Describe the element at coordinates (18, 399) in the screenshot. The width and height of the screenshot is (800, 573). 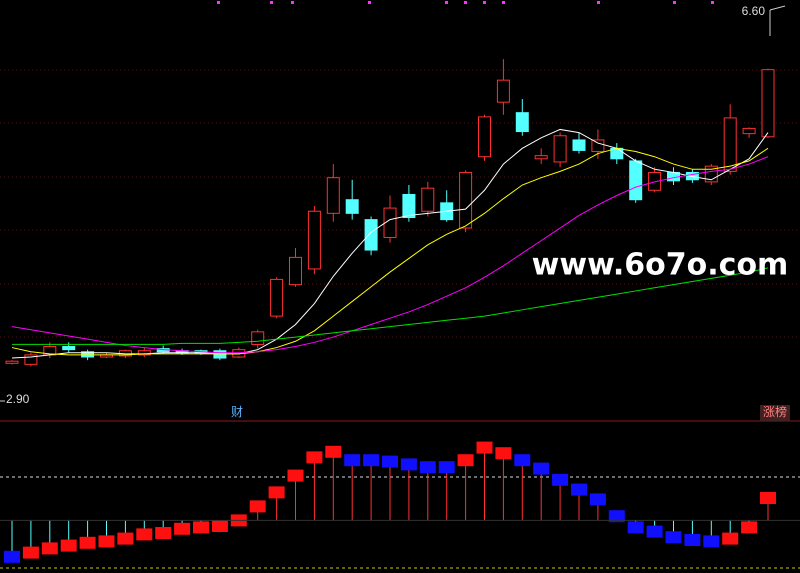
I see `y-tick-label: 2.90` at that location.